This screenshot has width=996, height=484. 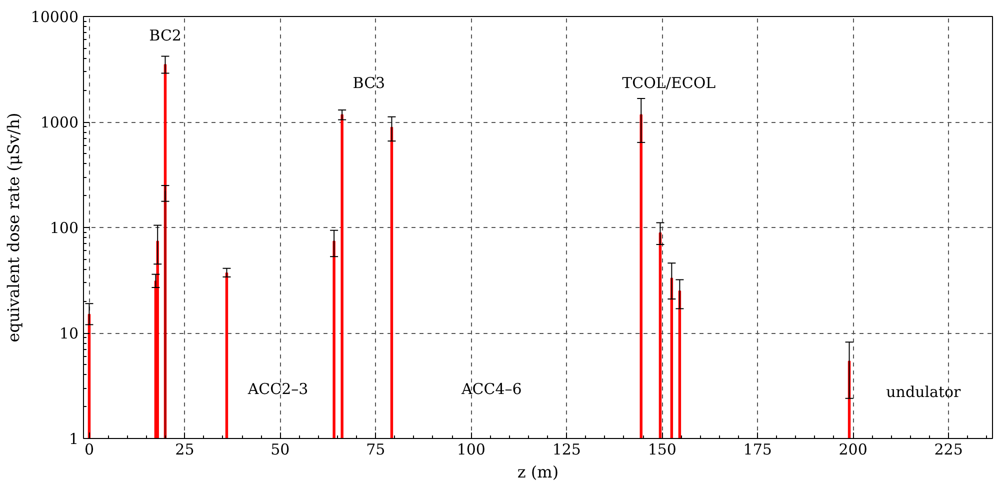 I want to click on annotation: ACC4–6, so click(x=491, y=389).